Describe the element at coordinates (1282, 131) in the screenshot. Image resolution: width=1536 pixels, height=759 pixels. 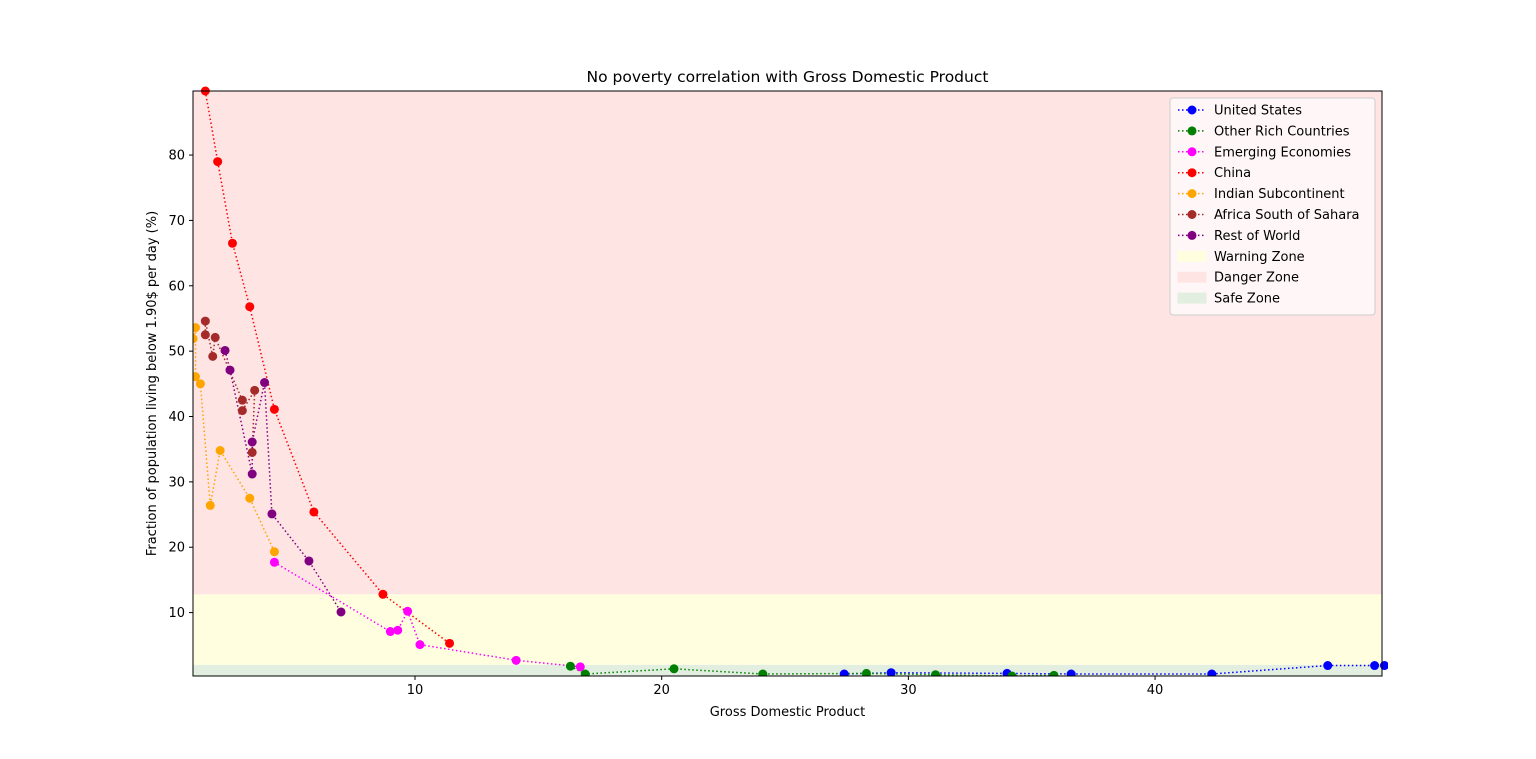
I see `legend-label: Other Rich Countries` at that location.